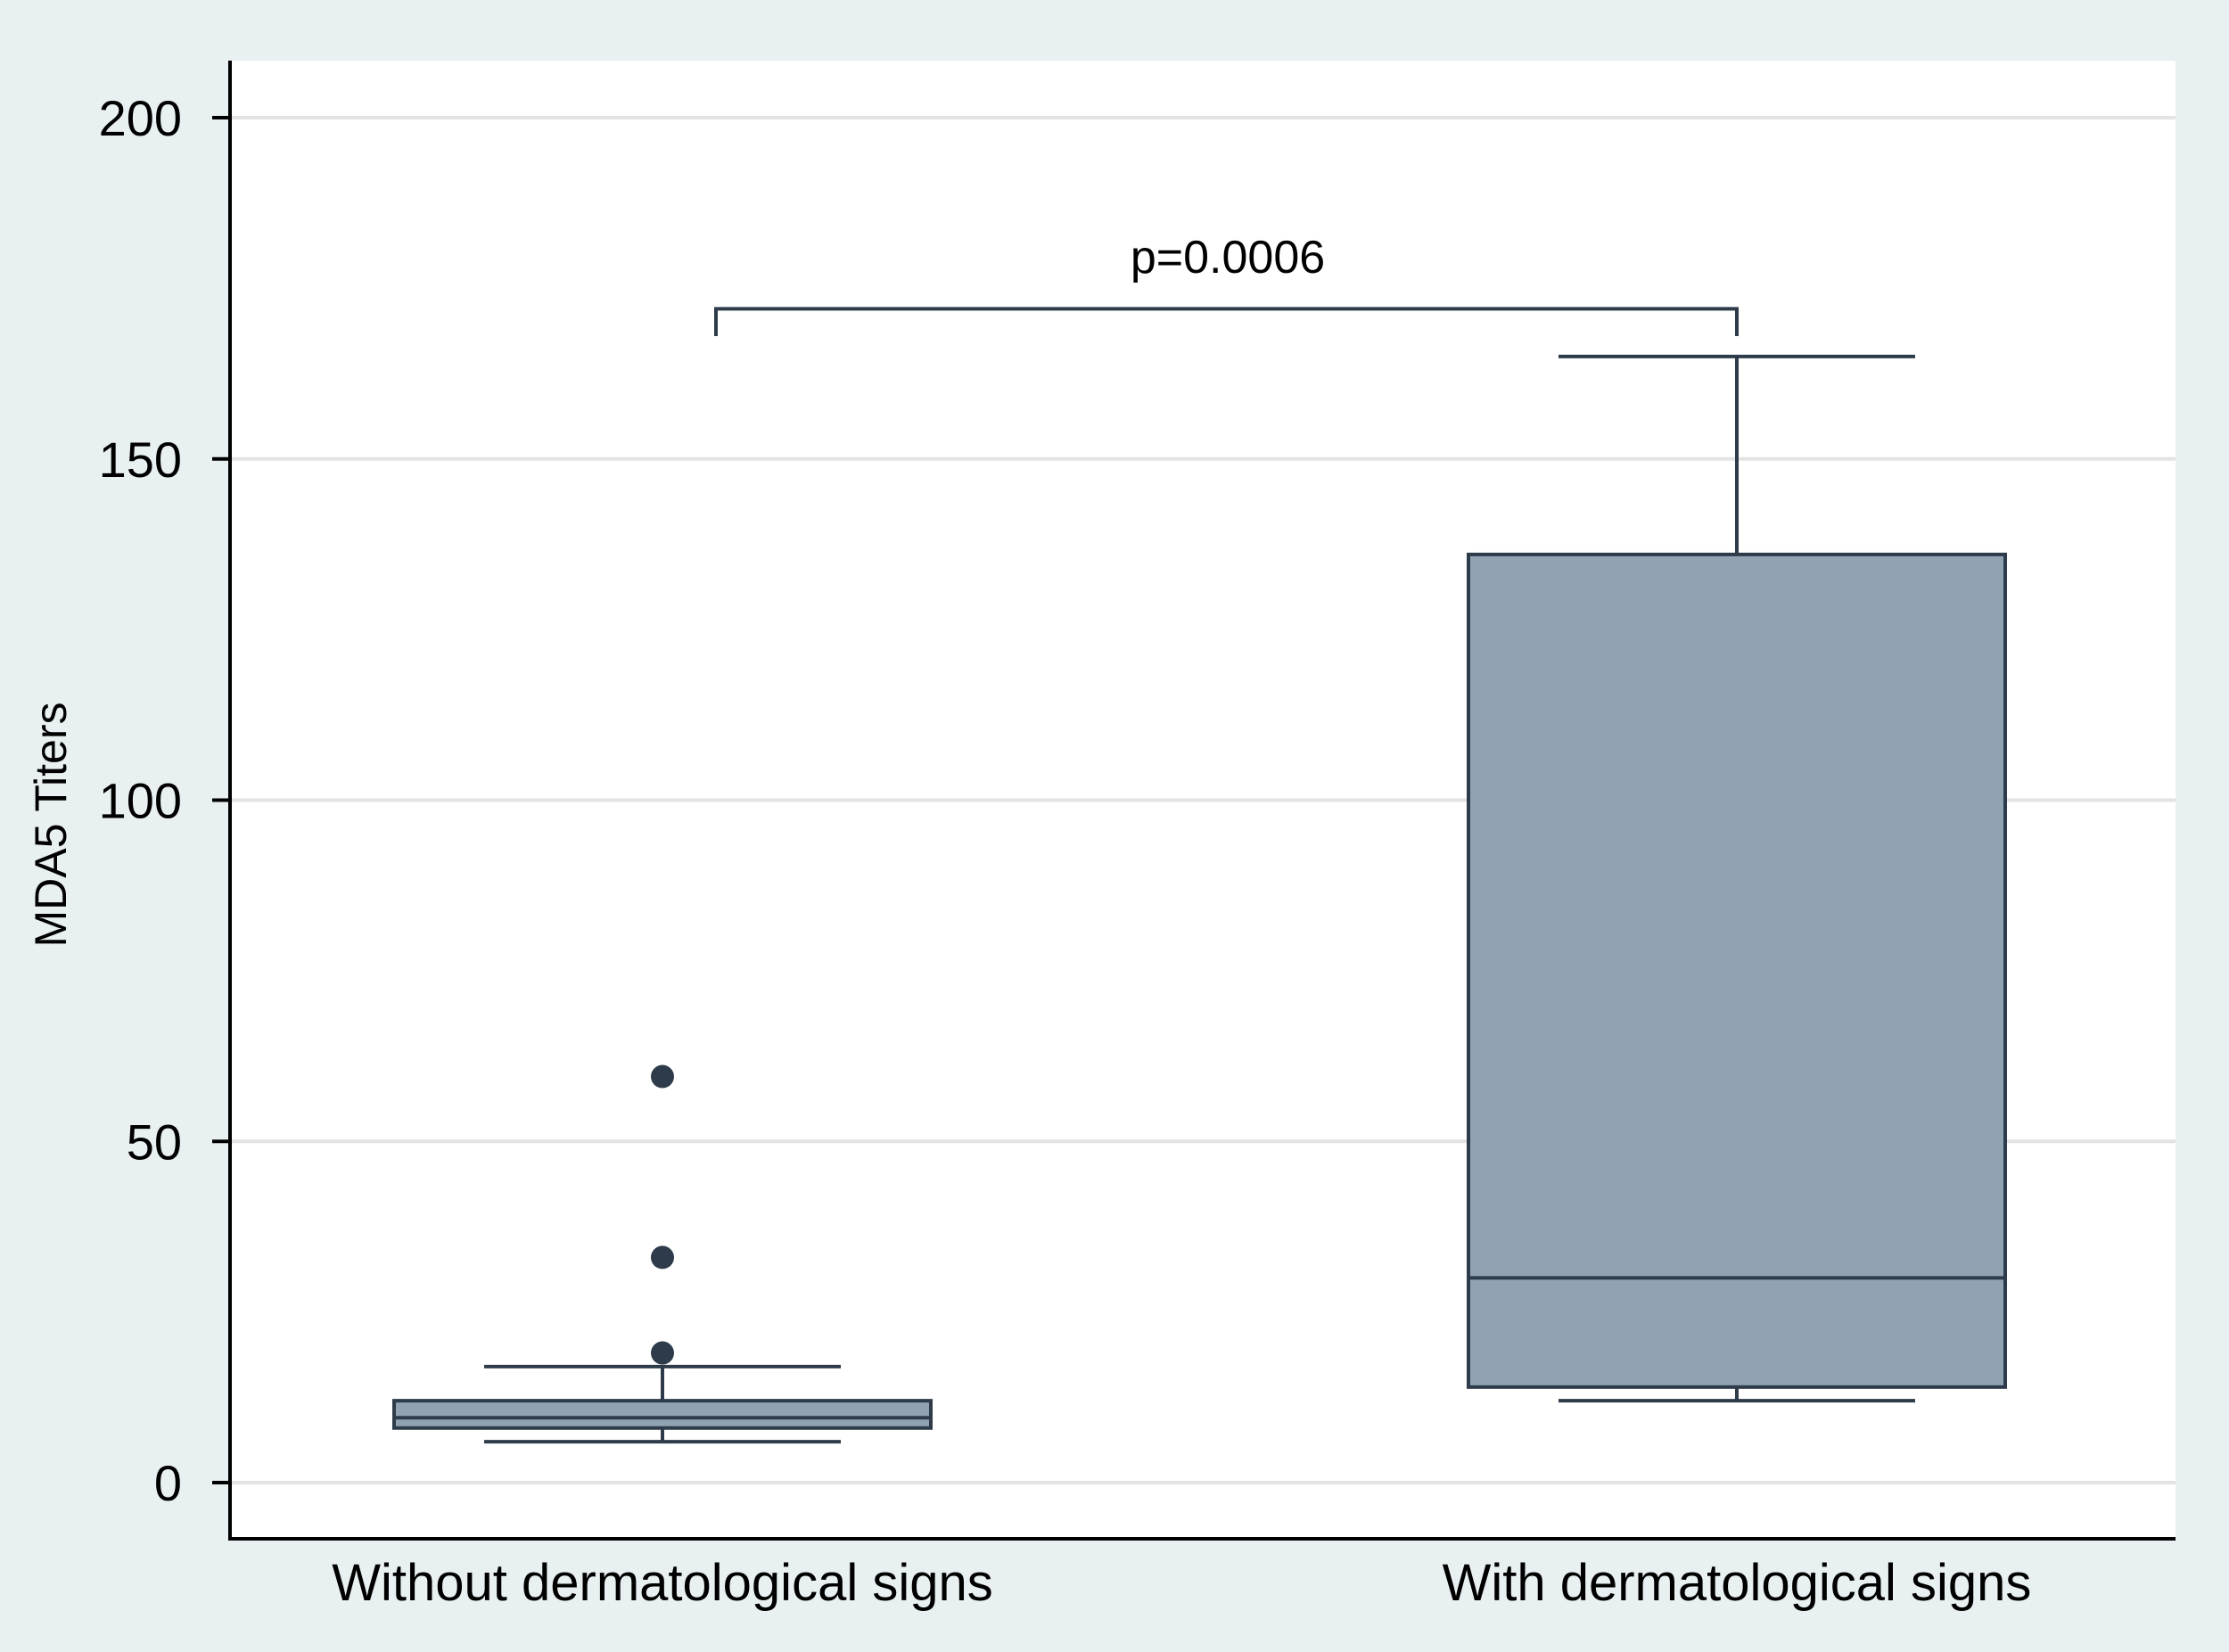  Describe the element at coordinates (140, 801) in the screenshot. I see `y-tick-label-100: 100` at that location.